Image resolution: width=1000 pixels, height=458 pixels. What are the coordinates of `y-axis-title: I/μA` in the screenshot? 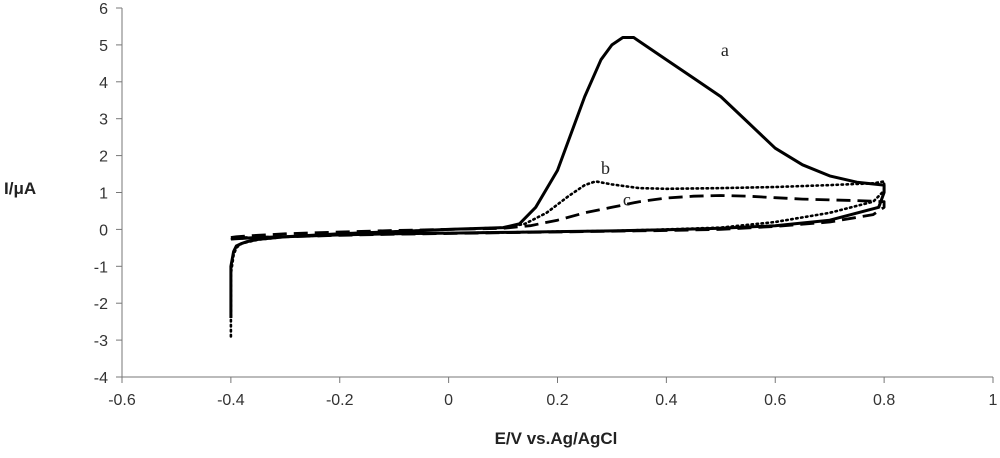 It's located at (20, 188).